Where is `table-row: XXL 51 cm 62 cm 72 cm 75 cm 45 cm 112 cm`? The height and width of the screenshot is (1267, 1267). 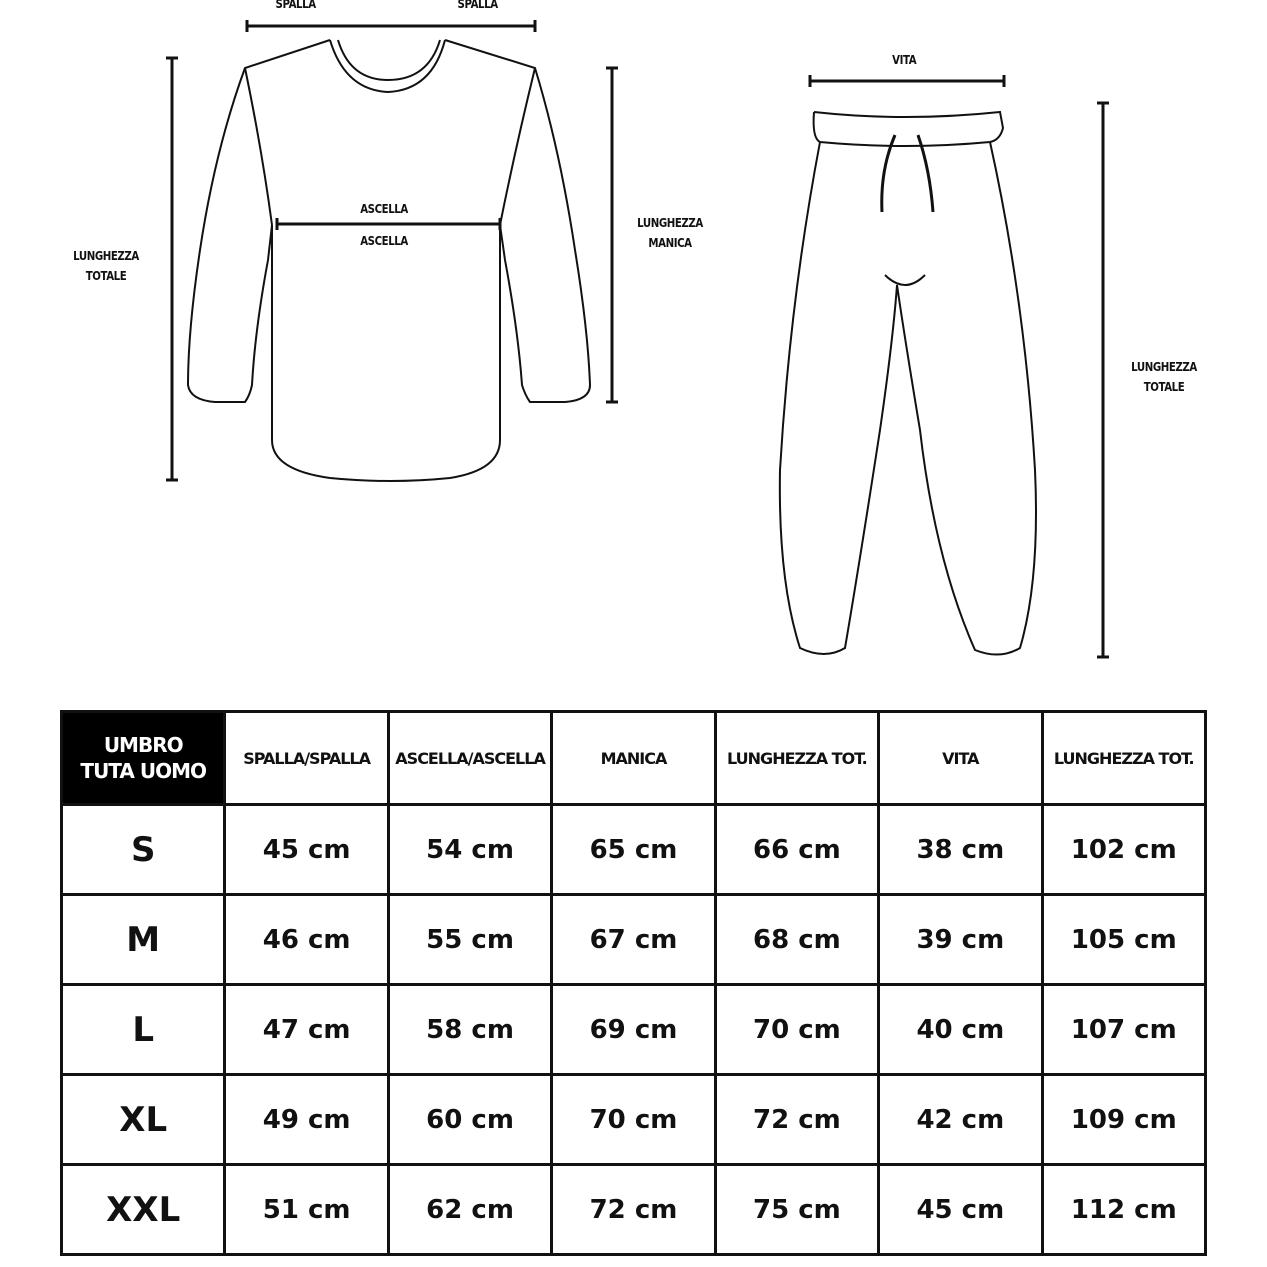 table-row: XXL 51 cm 62 cm 72 cm 75 cm 45 cm 112 cm is located at coordinates (633, 1209).